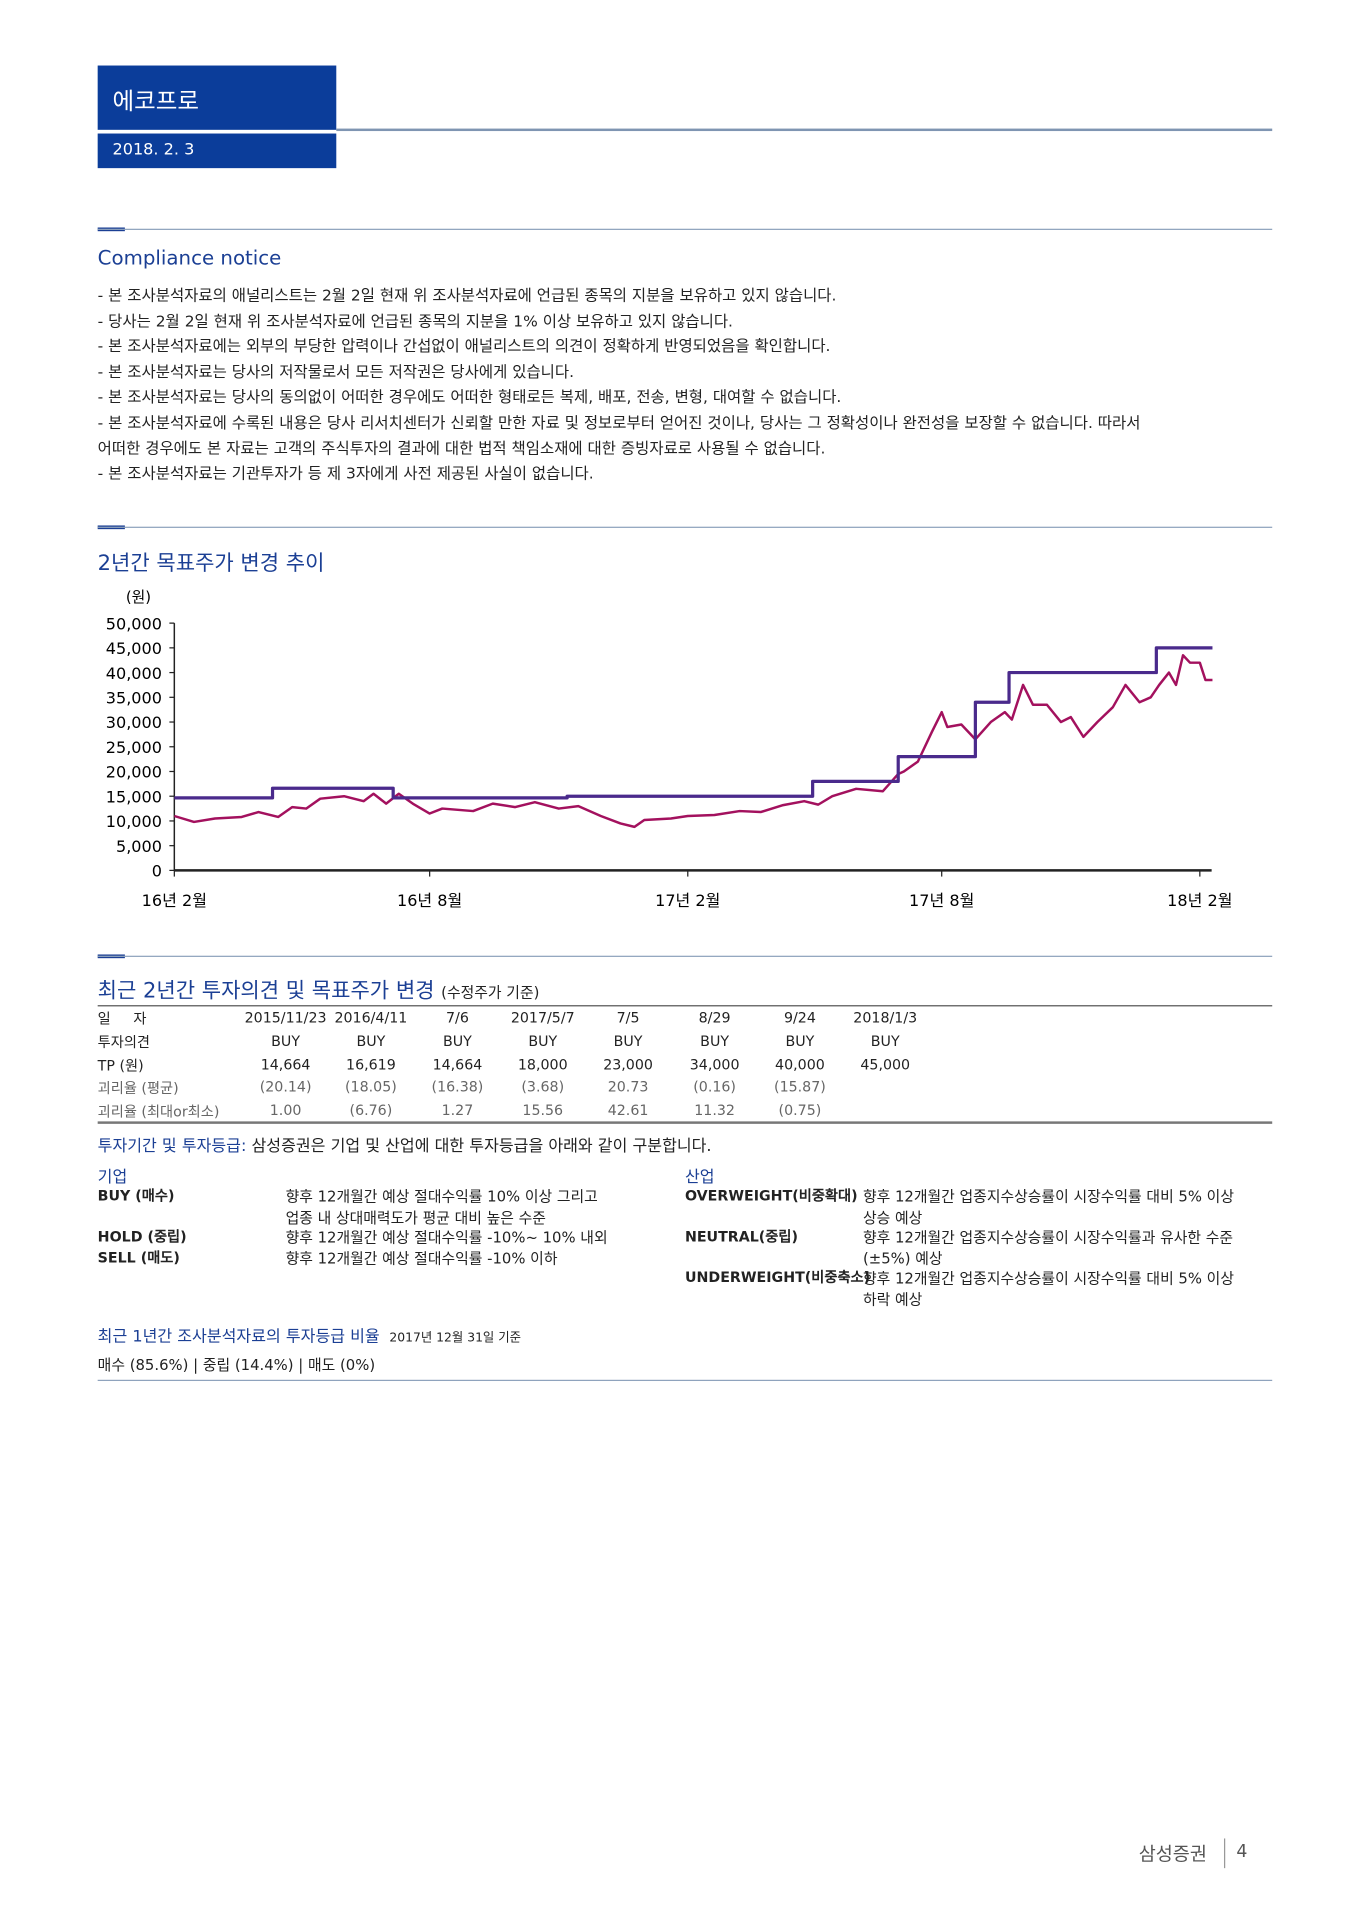  What do you see at coordinates (799, 1017) in the screenshot?
I see `table-cell: 9/24` at bounding box center [799, 1017].